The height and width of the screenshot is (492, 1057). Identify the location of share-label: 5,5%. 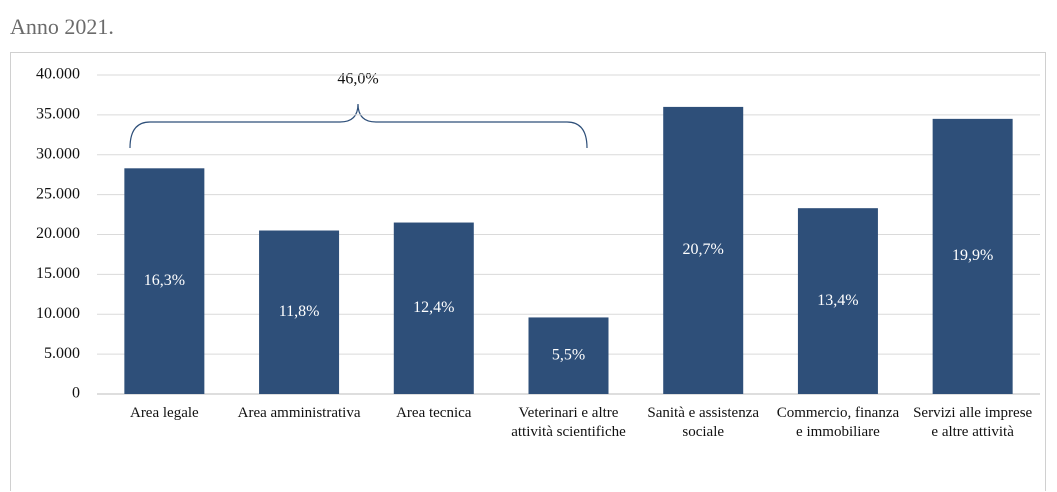
(568, 354).